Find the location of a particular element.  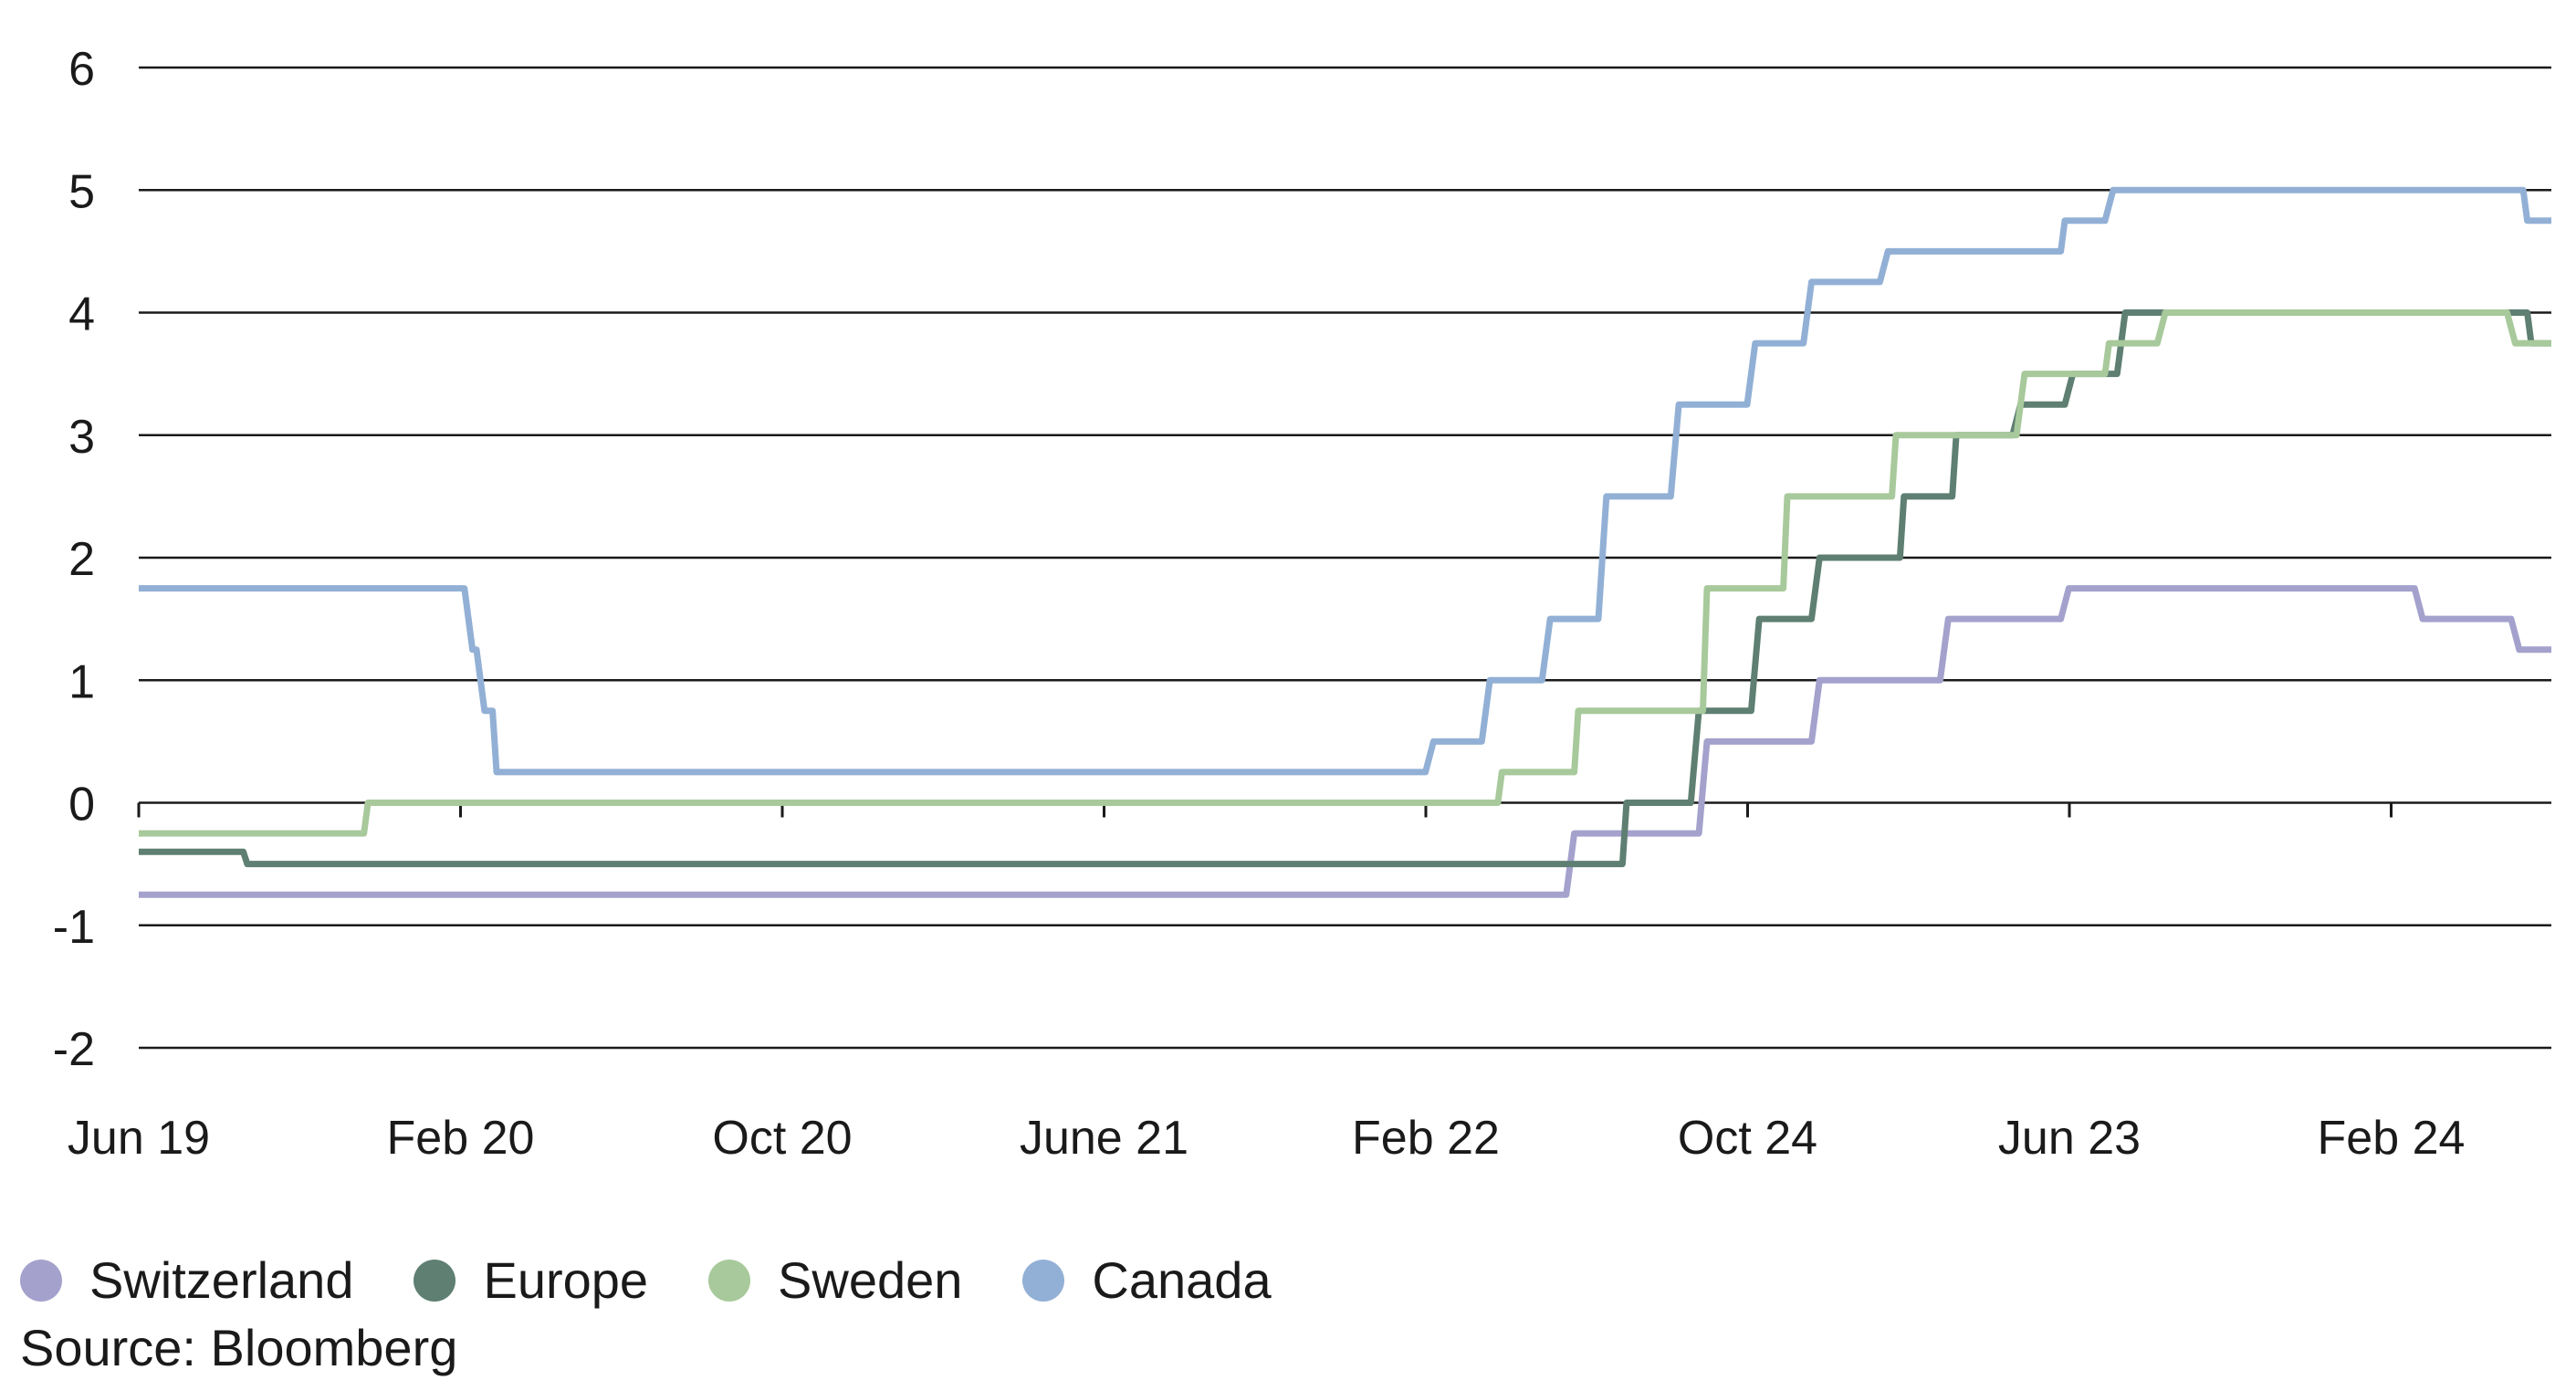

x-tick-label: Oct 20 is located at coordinates (782, 1138).